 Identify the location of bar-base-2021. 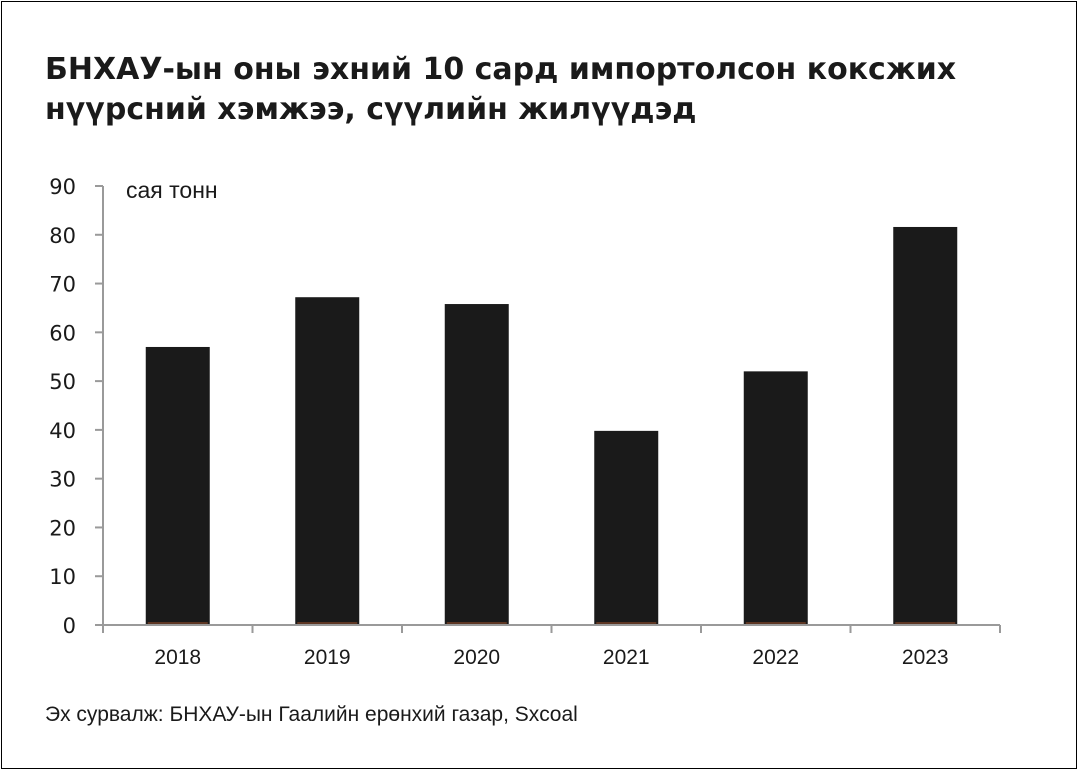
(626, 623).